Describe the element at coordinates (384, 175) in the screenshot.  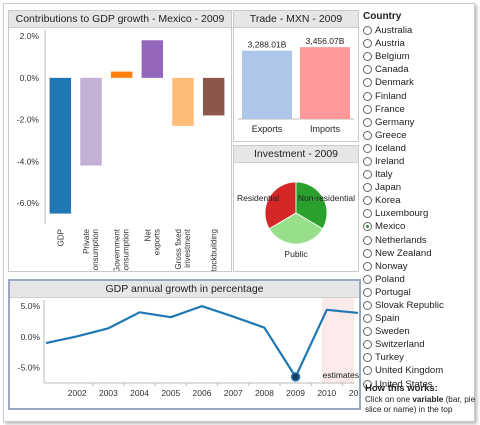
I see `country-option-label: Italy` at that location.